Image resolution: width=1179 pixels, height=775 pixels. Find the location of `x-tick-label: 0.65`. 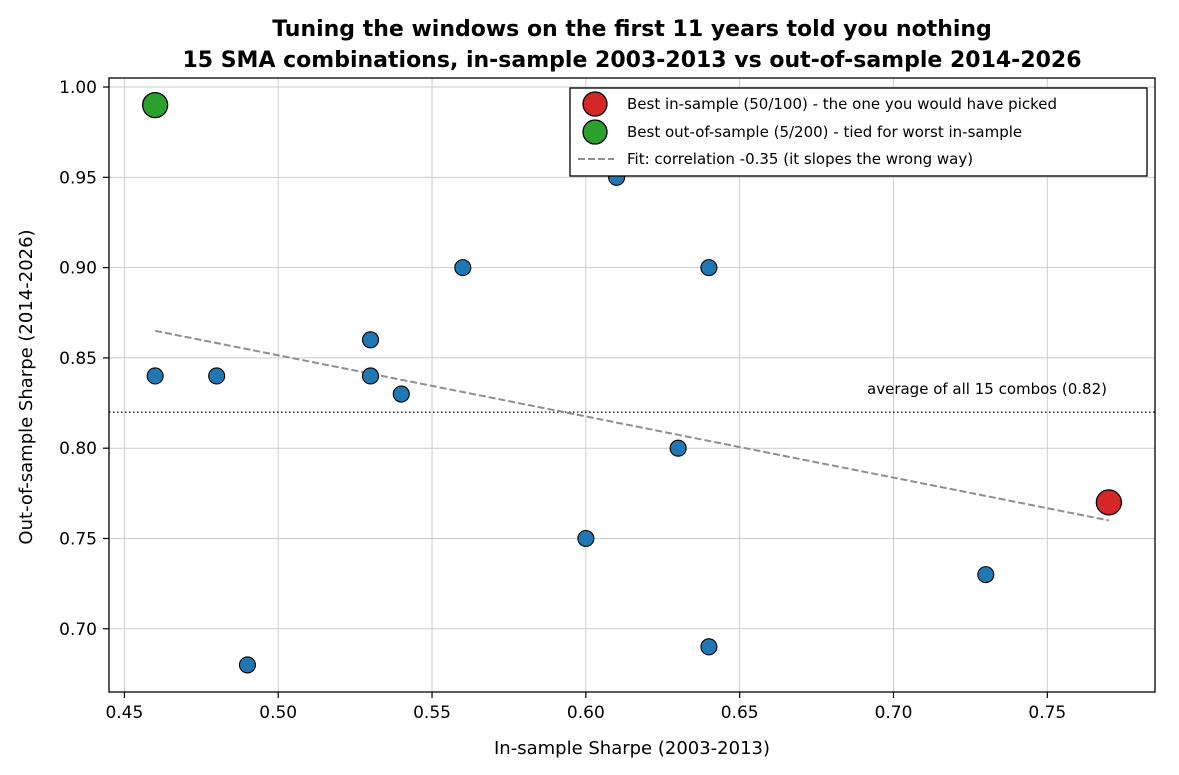

x-tick-label: 0.65 is located at coordinates (740, 713).